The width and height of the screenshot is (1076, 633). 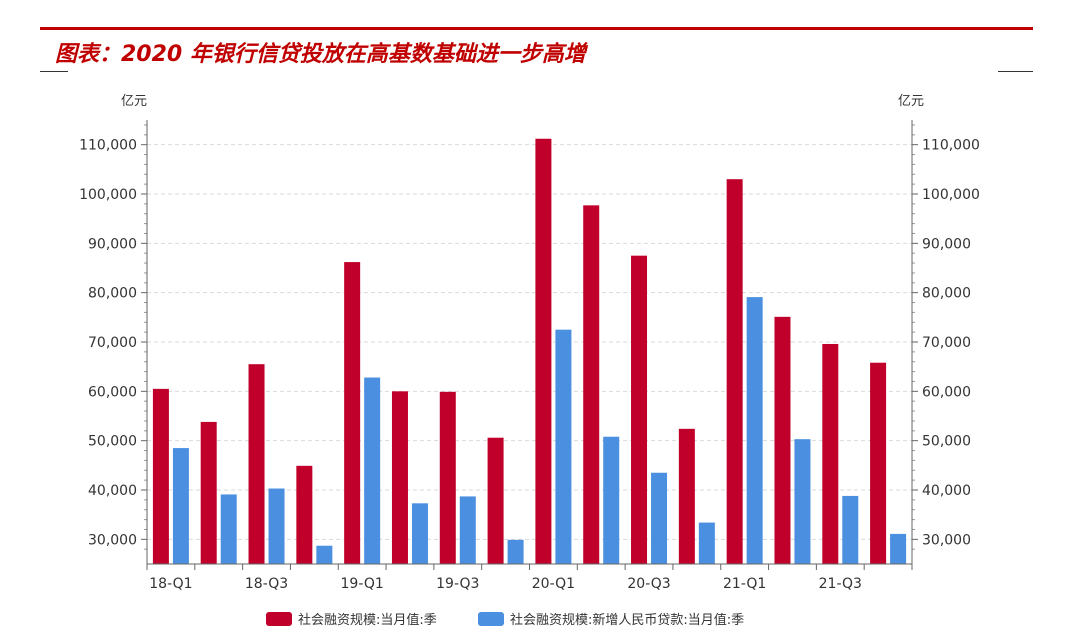 What do you see at coordinates (112, 491) in the screenshot?
I see `y-tick-label-left: 40,000` at bounding box center [112, 491].